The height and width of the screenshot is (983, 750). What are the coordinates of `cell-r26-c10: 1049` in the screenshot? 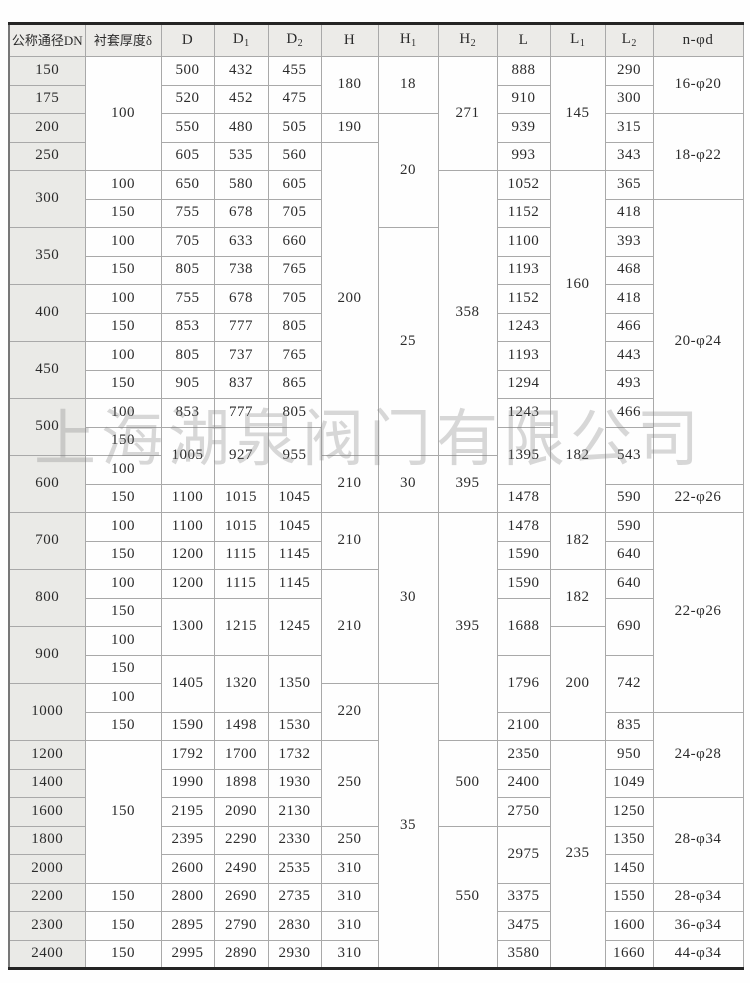 It's located at (629, 783).